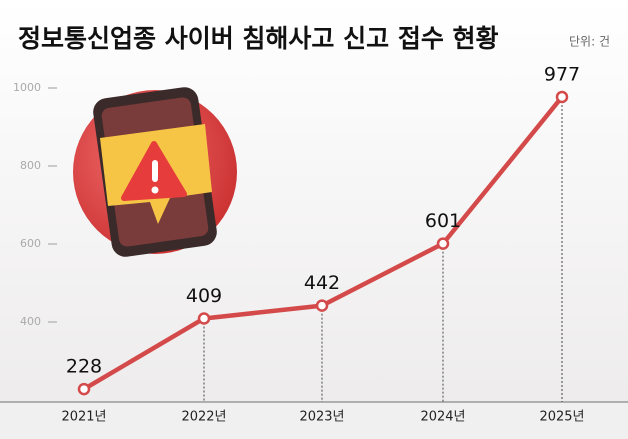  I want to click on x-tick-label: 2022년, so click(203, 417).